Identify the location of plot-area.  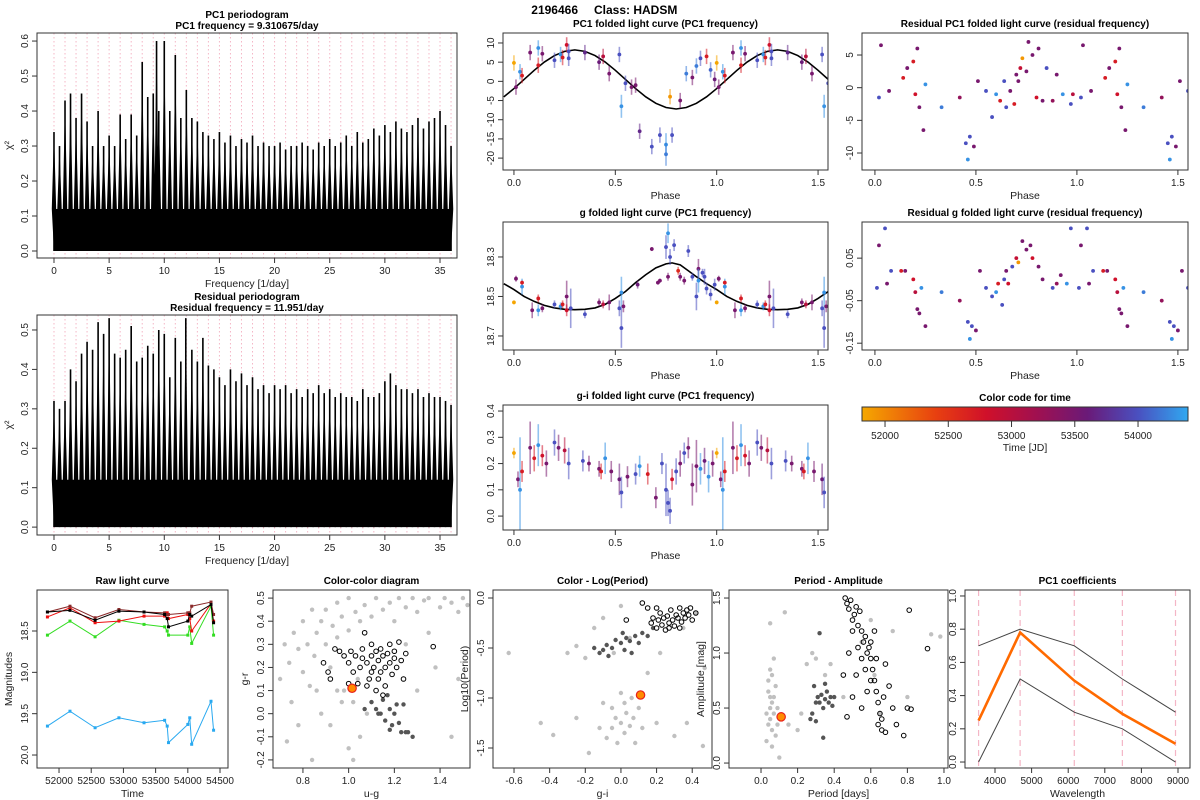
(1077, 679).